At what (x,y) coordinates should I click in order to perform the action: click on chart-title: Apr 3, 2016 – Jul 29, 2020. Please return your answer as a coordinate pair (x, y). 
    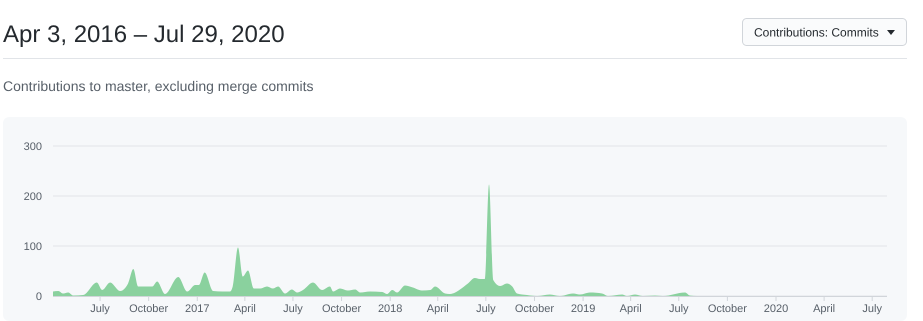
    Looking at the image, I should click on (144, 34).